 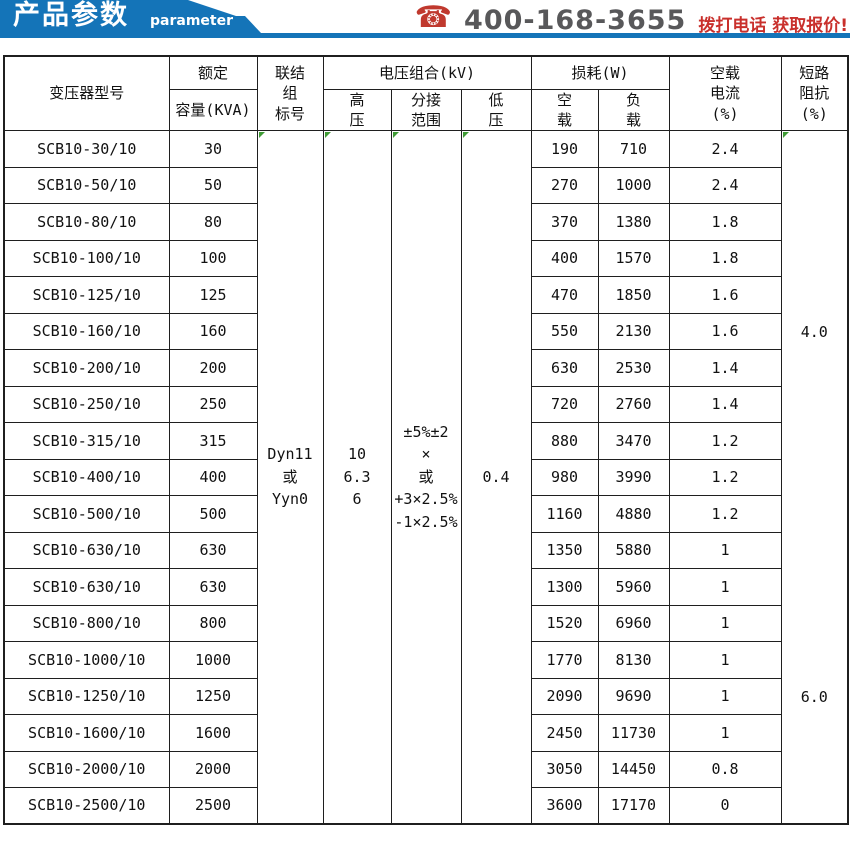 What do you see at coordinates (564, 769) in the screenshot?
I see `no-load-loss-cell: 3050` at bounding box center [564, 769].